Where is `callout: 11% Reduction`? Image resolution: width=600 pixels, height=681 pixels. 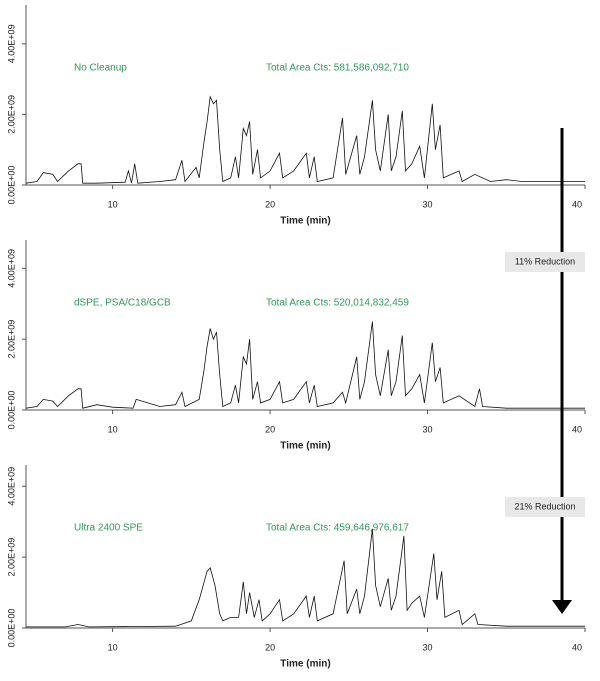
callout: 11% Reduction is located at coordinates (545, 261).